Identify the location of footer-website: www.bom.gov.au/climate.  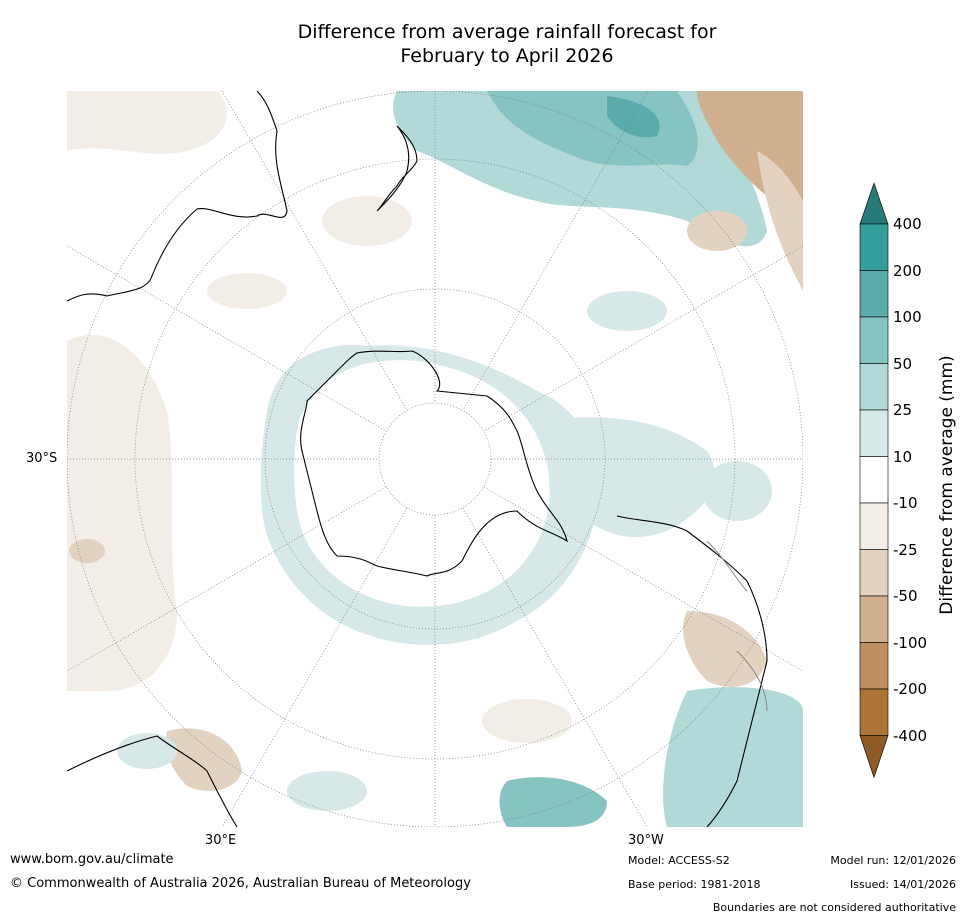
(92, 859).